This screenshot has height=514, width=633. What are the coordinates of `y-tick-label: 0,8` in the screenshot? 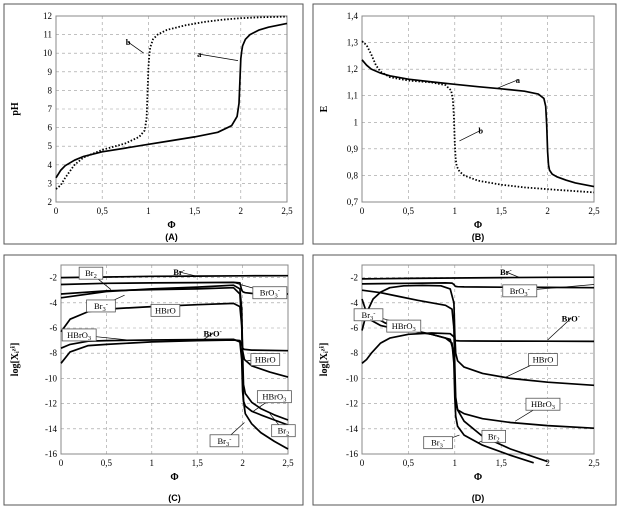 It's located at (353, 175).